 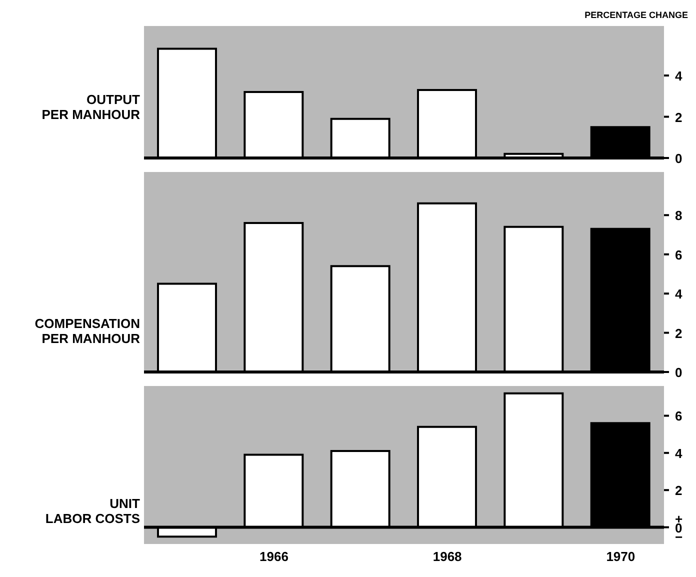 I want to click on x-tick-label: 1966, so click(x=274, y=556).